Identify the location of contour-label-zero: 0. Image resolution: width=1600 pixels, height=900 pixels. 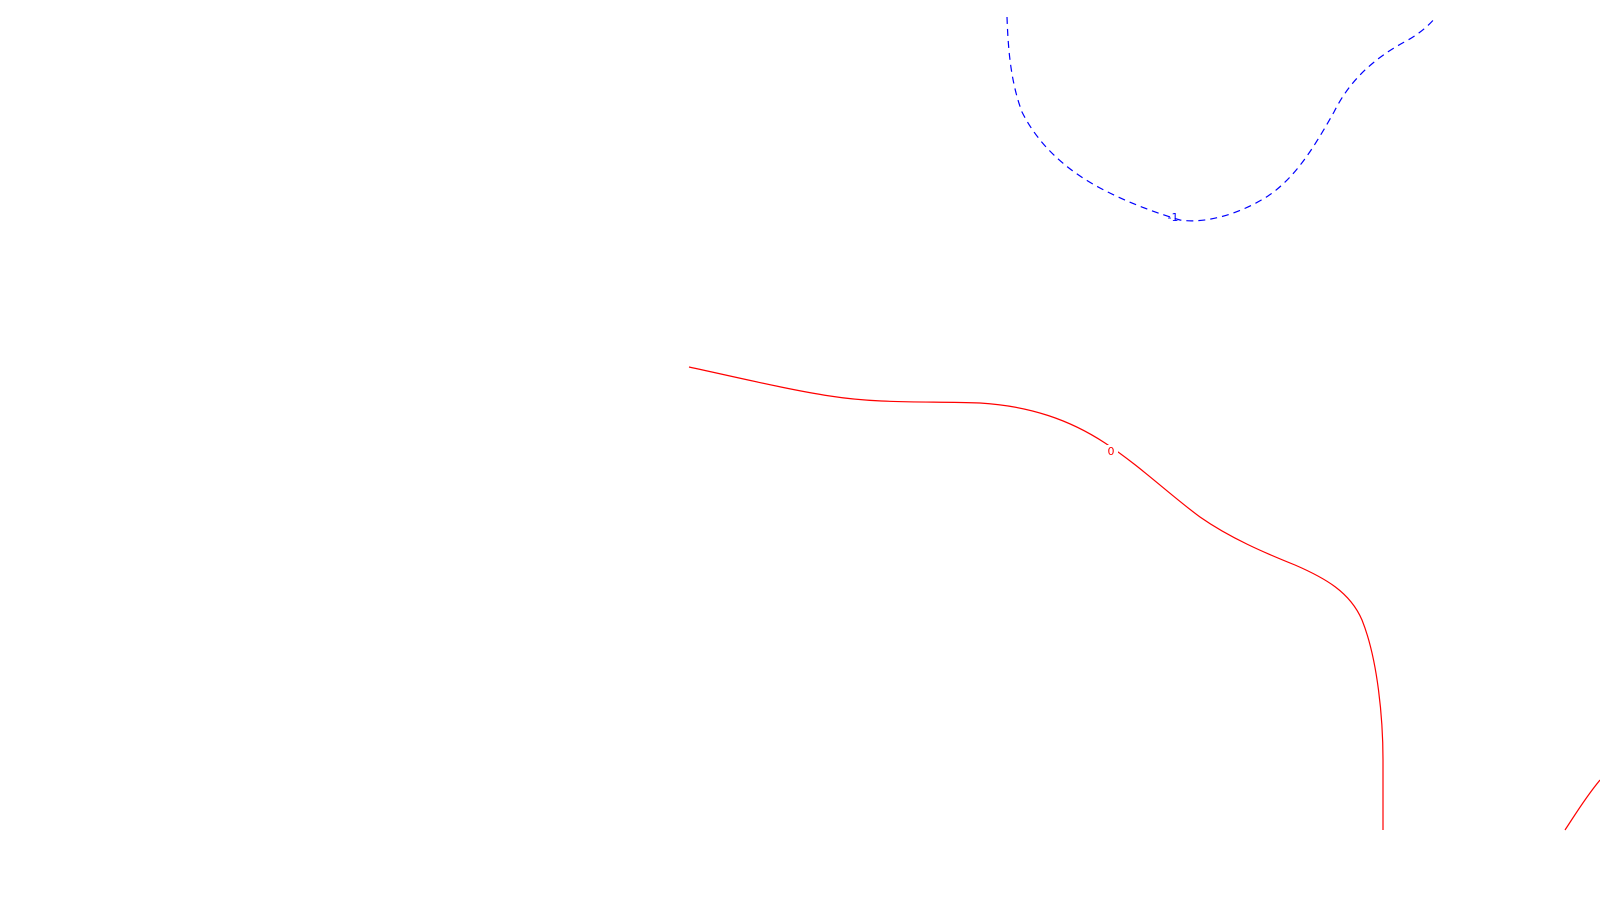
(1111, 451).